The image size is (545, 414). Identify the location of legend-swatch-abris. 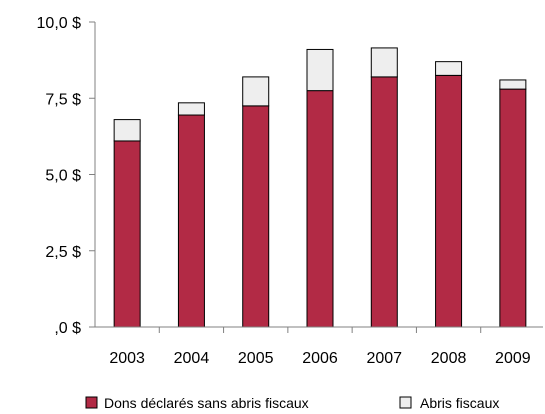
(405, 402).